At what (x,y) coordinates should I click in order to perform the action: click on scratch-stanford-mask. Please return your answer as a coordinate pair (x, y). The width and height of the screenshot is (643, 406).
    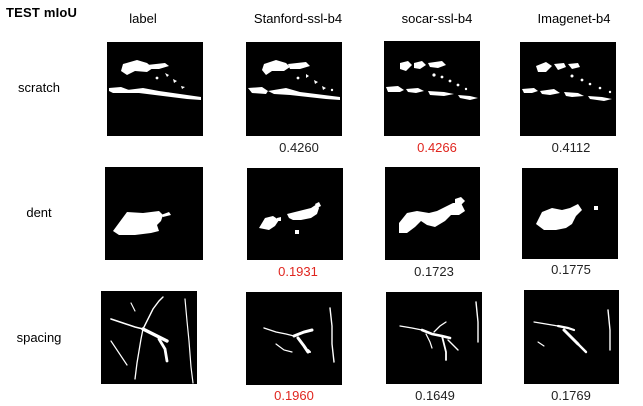
    Looking at the image, I should click on (294, 89).